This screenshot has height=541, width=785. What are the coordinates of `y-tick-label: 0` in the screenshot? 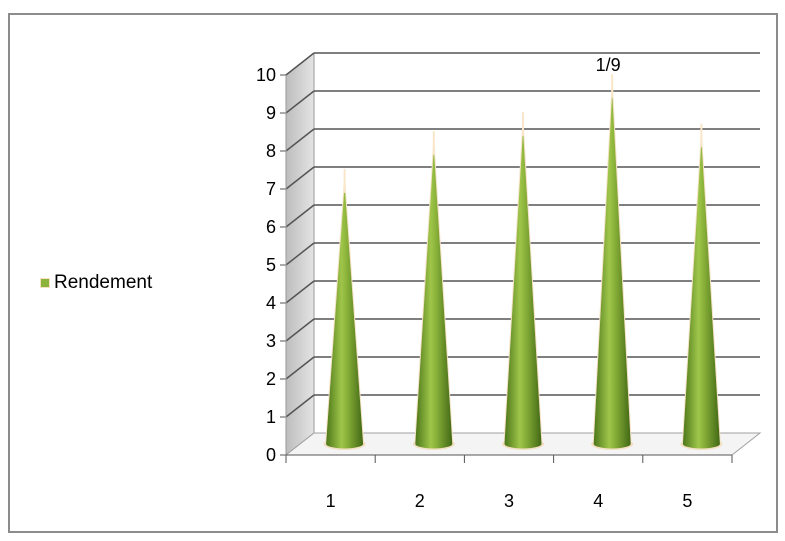 It's located at (271, 455).